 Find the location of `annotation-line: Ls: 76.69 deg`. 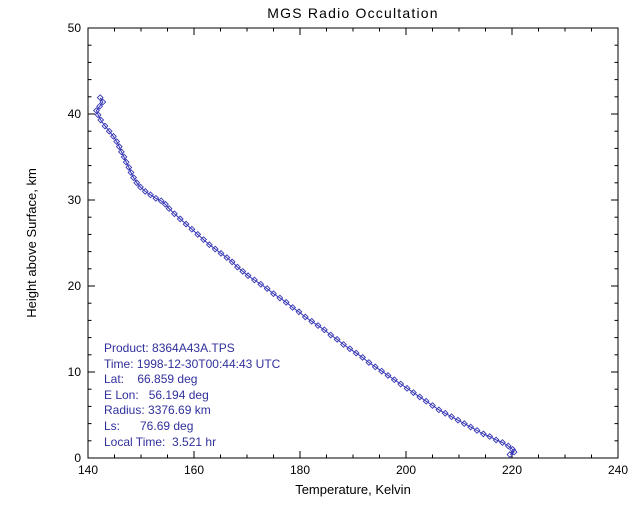

annotation-line: Ls: 76.69 deg is located at coordinates (149, 425).